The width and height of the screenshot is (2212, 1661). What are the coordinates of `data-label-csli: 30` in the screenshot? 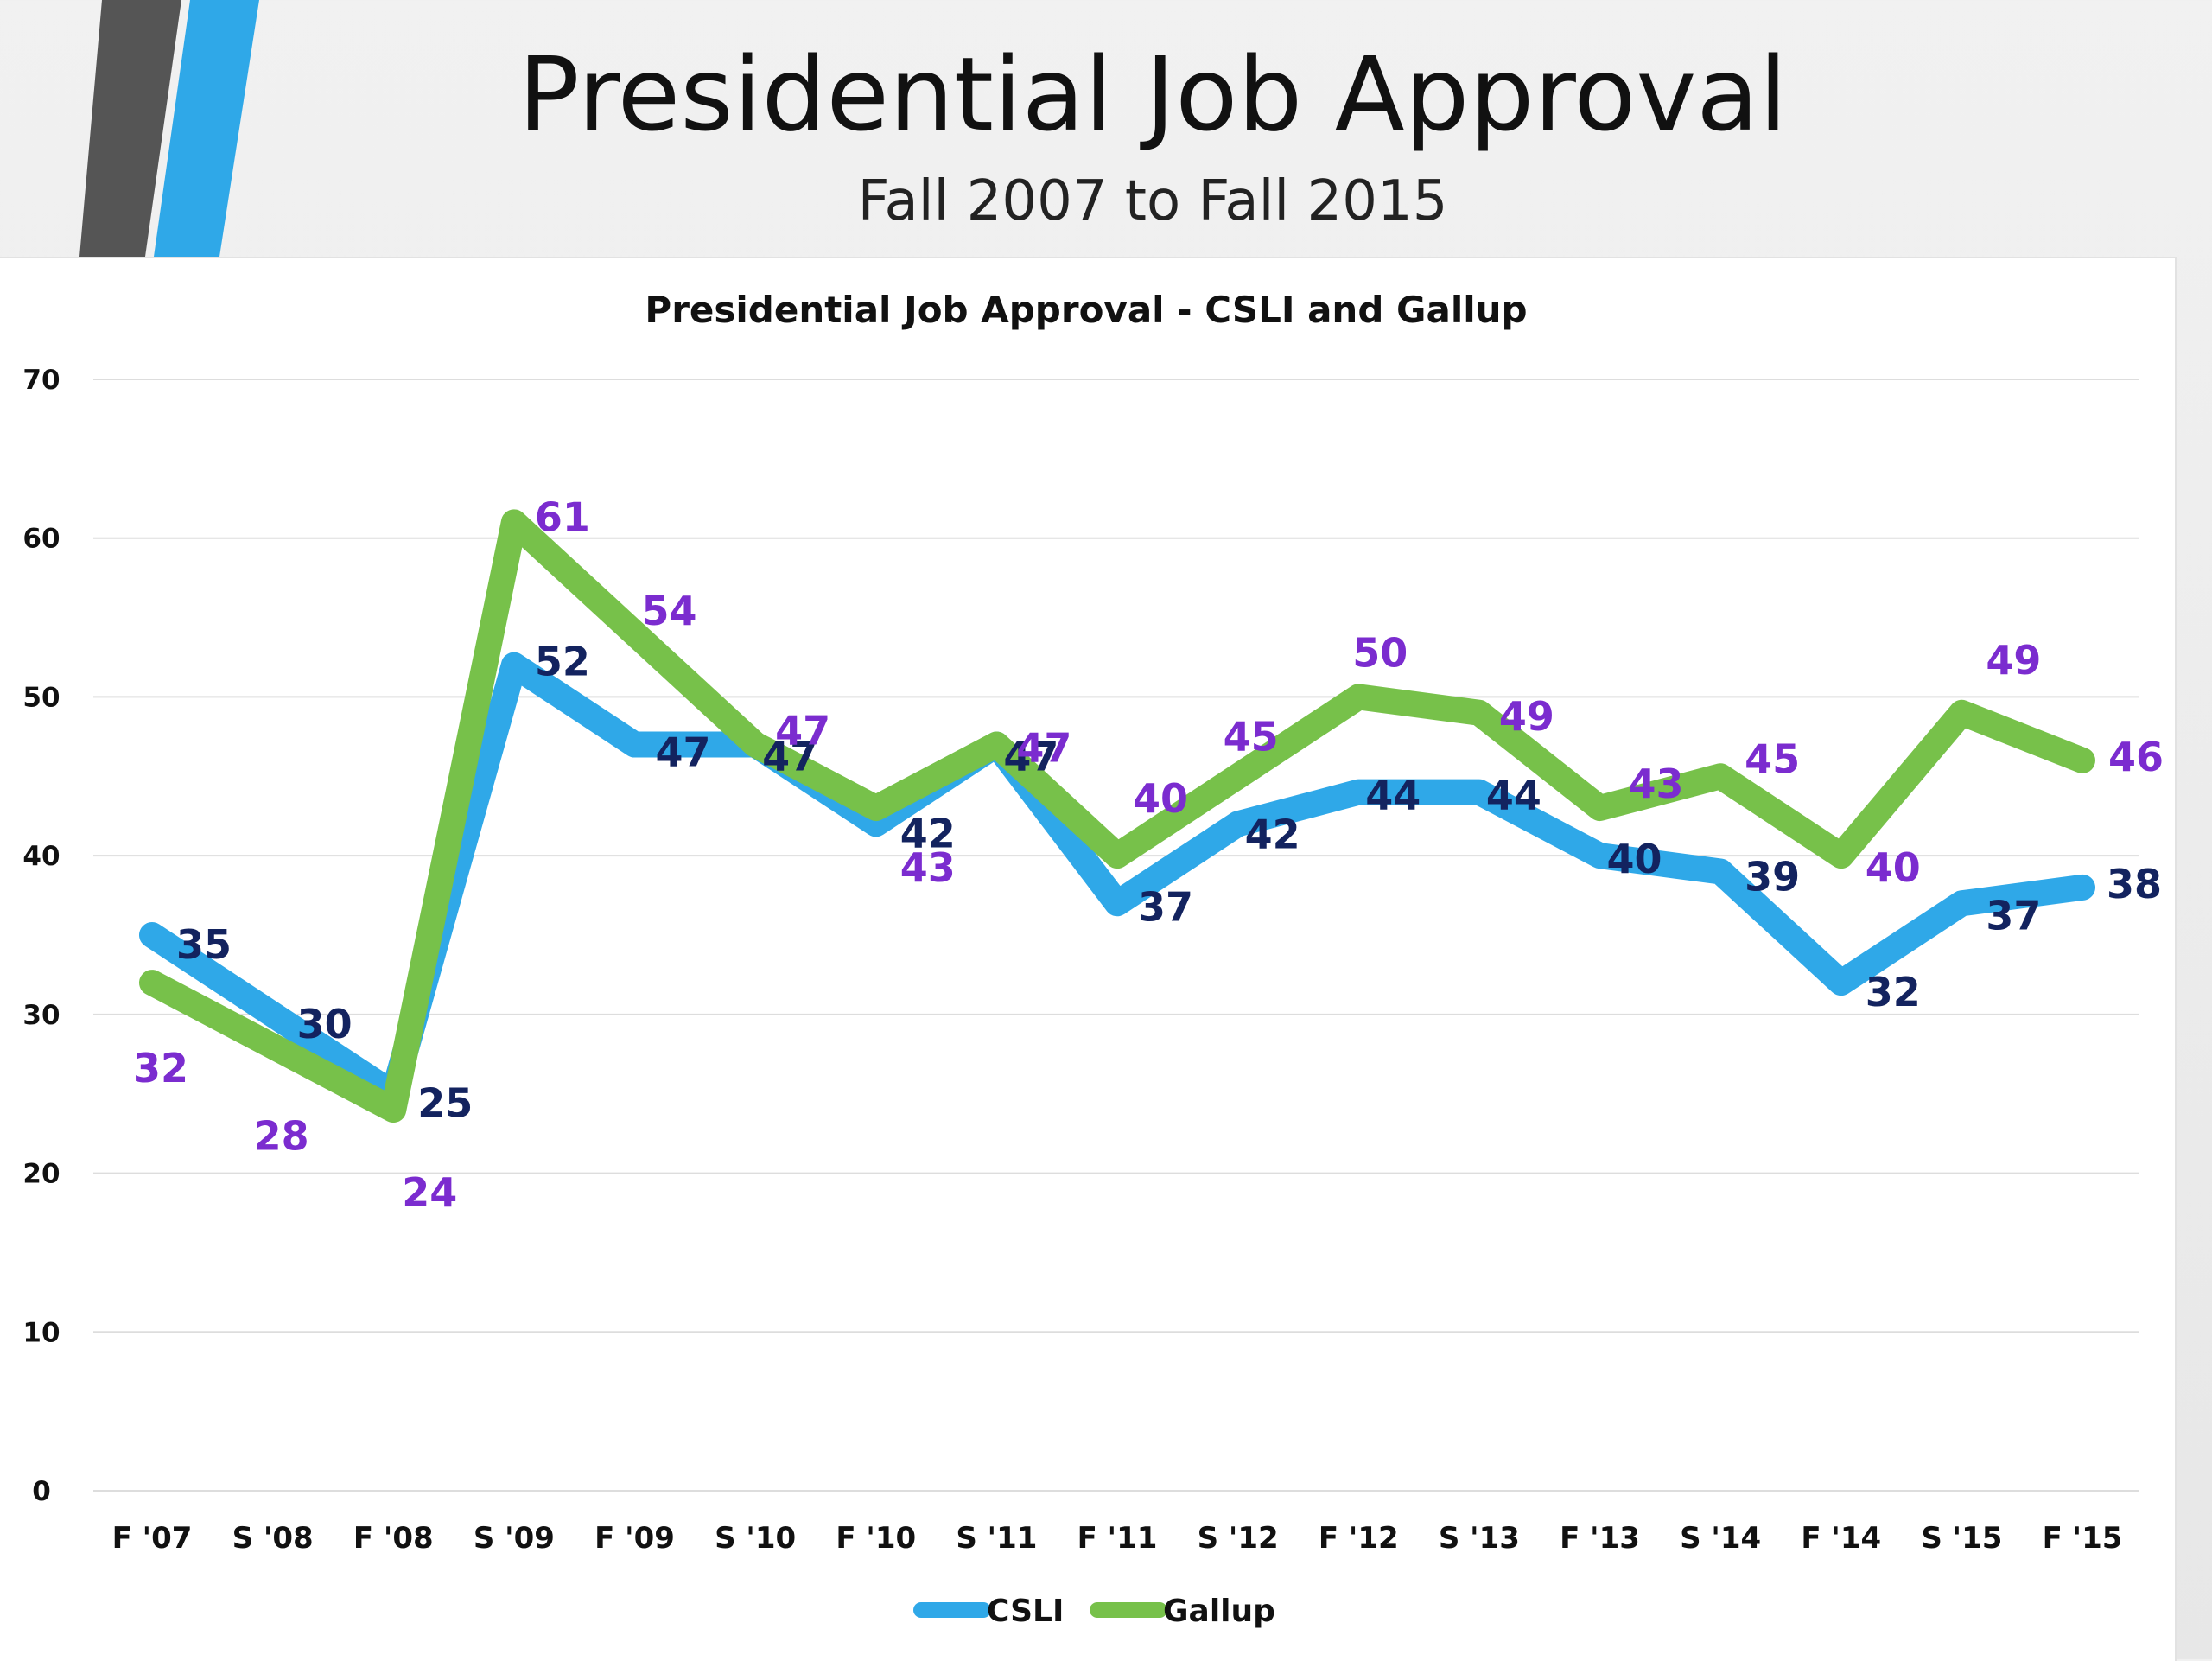 It's located at (325, 1024).